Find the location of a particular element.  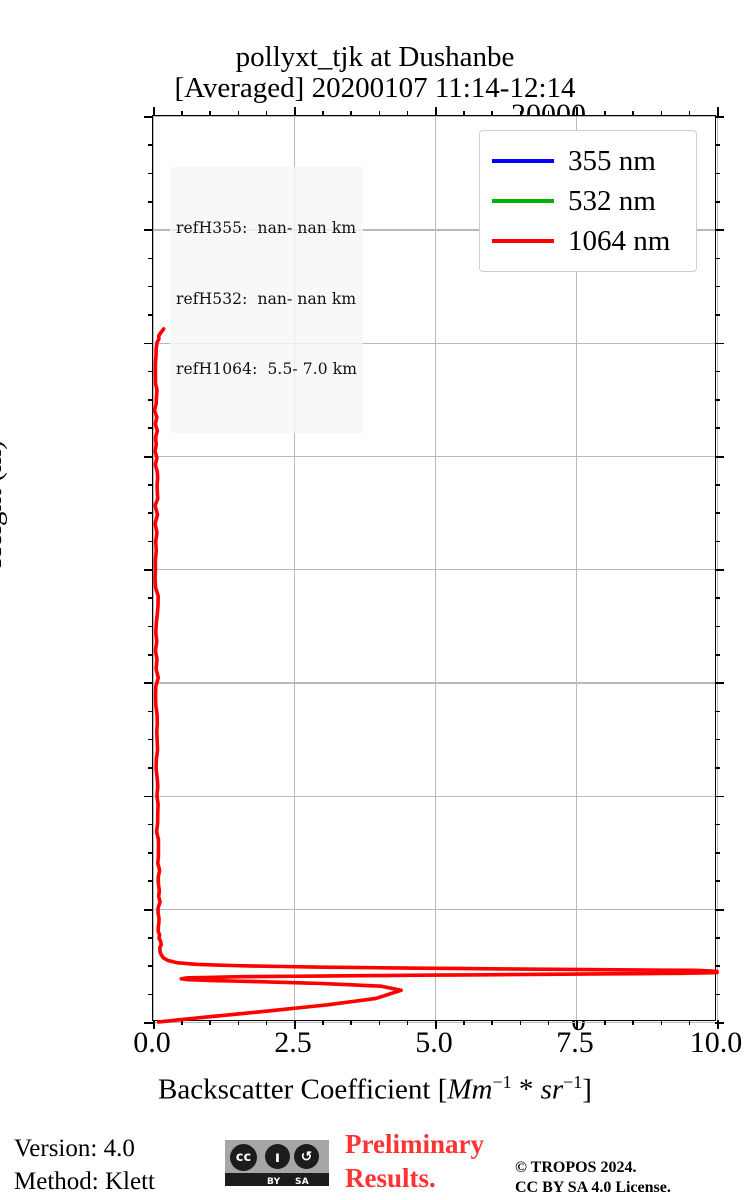

preliminary-line-2: Results. is located at coordinates (390, 1177).